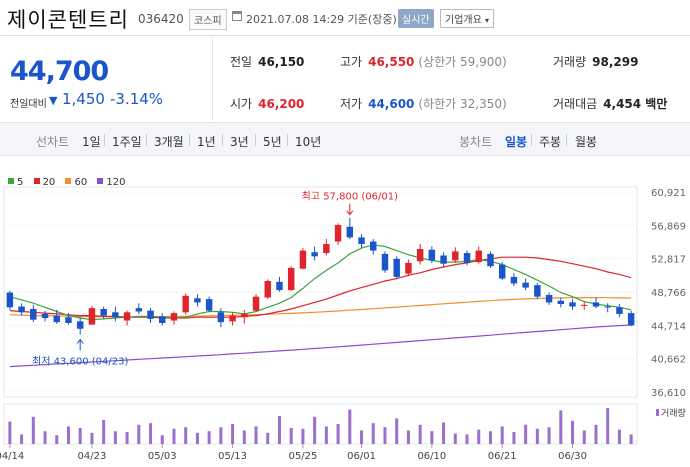  Describe the element at coordinates (116, 182) in the screenshot. I see `legend-ma120-label: 120` at that location.